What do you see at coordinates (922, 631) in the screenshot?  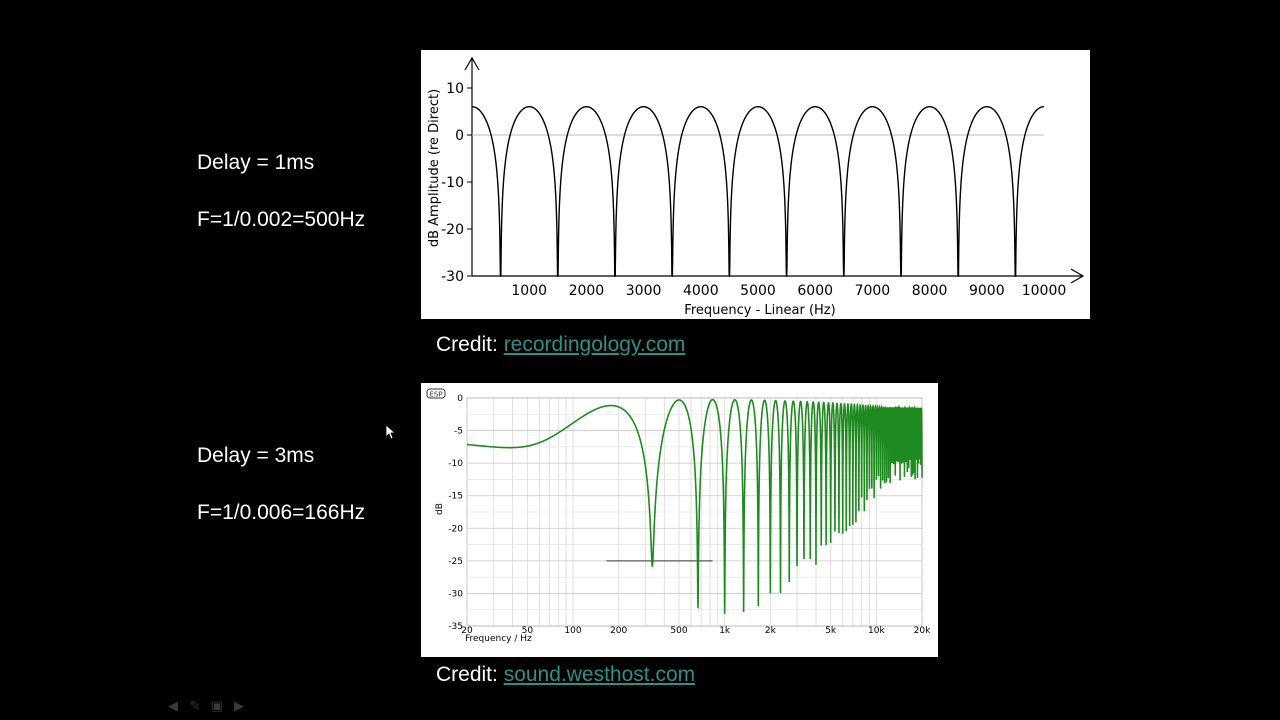 I see `x-tick-label: 20k` at bounding box center [922, 631].